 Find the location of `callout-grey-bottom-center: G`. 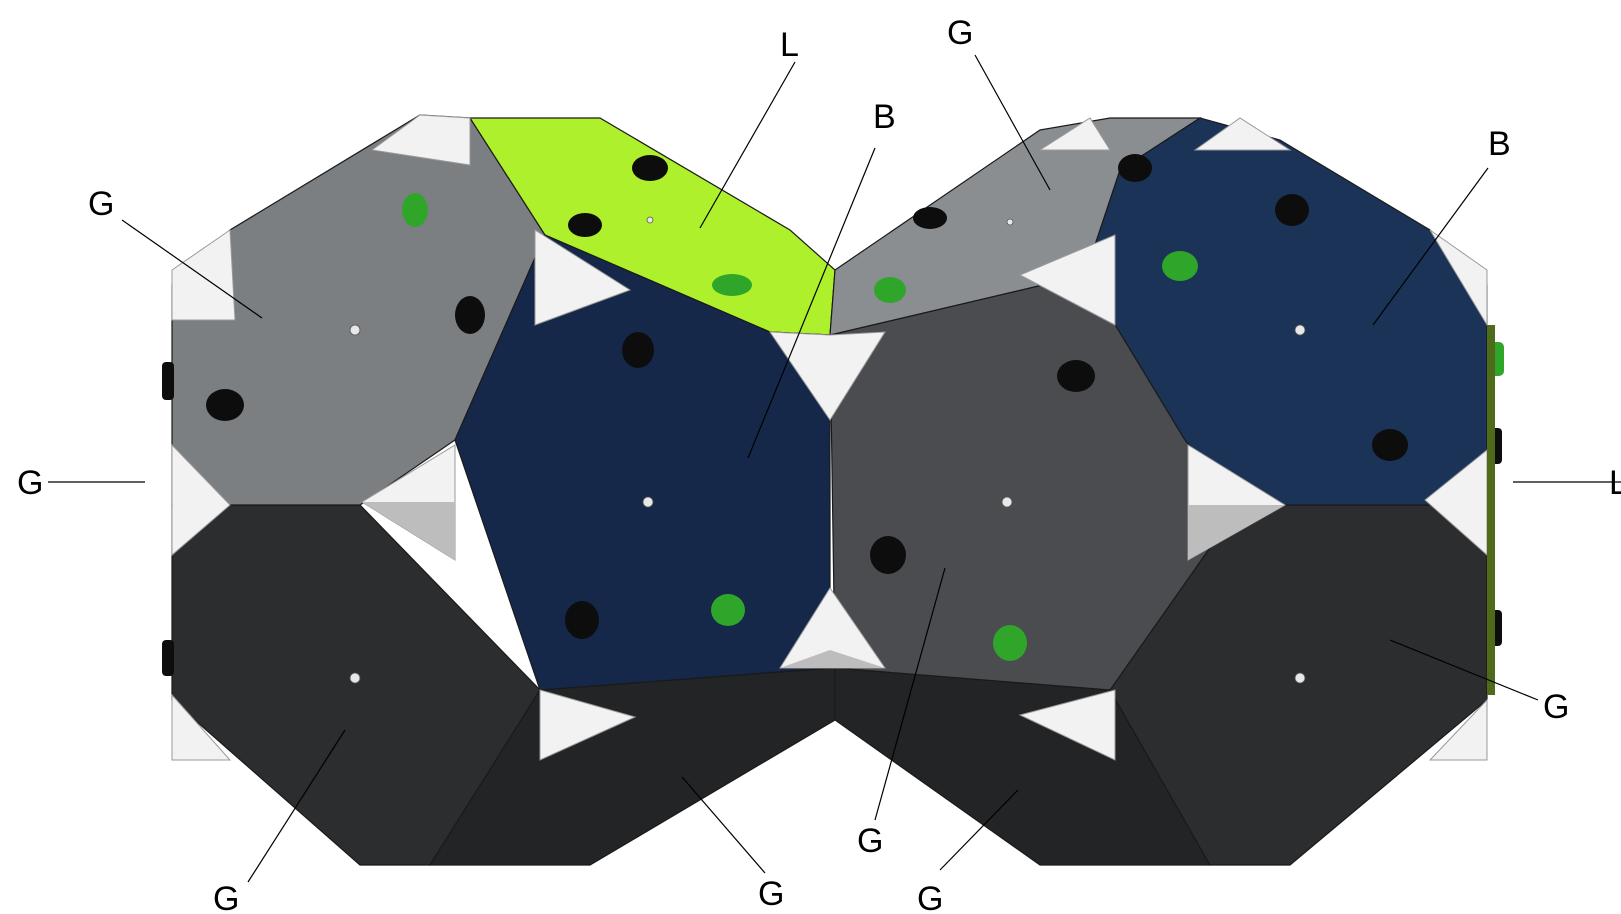

callout-grey-bottom-center: G is located at coordinates (870, 841).